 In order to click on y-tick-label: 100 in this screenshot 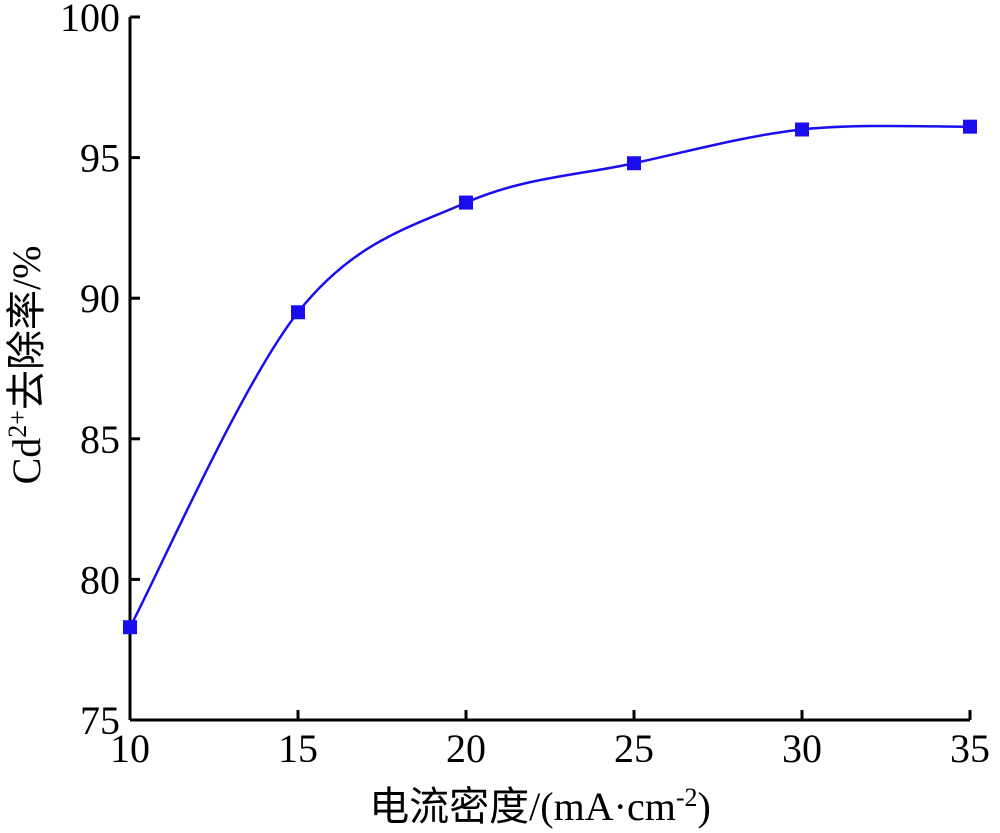, I will do `click(90, 20)`.